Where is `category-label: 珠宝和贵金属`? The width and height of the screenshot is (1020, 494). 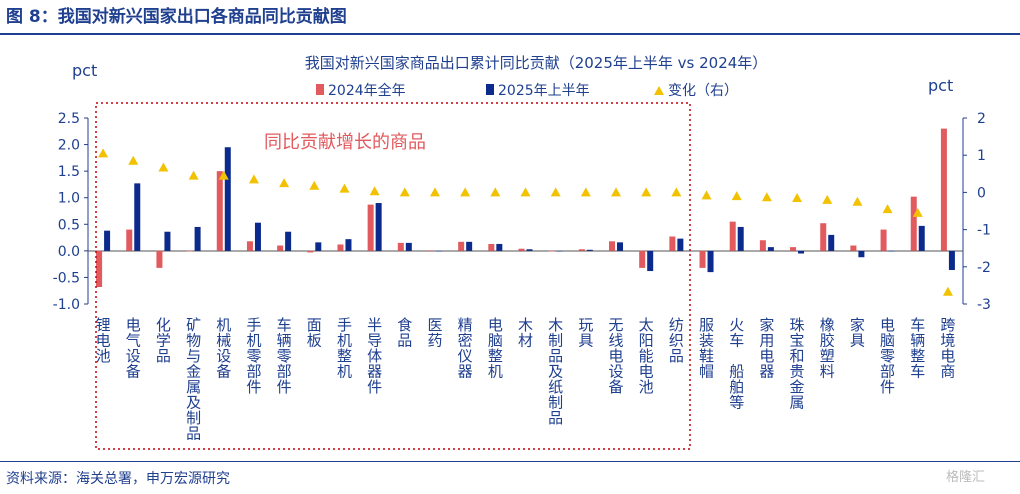 category-label: 珠宝和贵金属 is located at coordinates (797, 364).